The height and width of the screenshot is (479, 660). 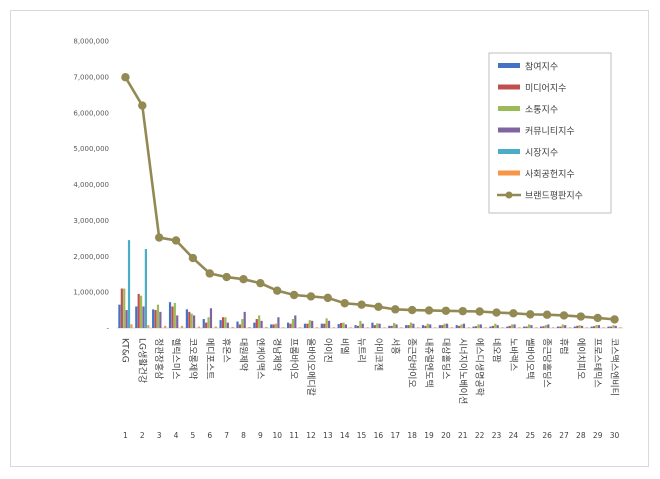 I want to click on rank-label: 12, so click(x=311, y=435).